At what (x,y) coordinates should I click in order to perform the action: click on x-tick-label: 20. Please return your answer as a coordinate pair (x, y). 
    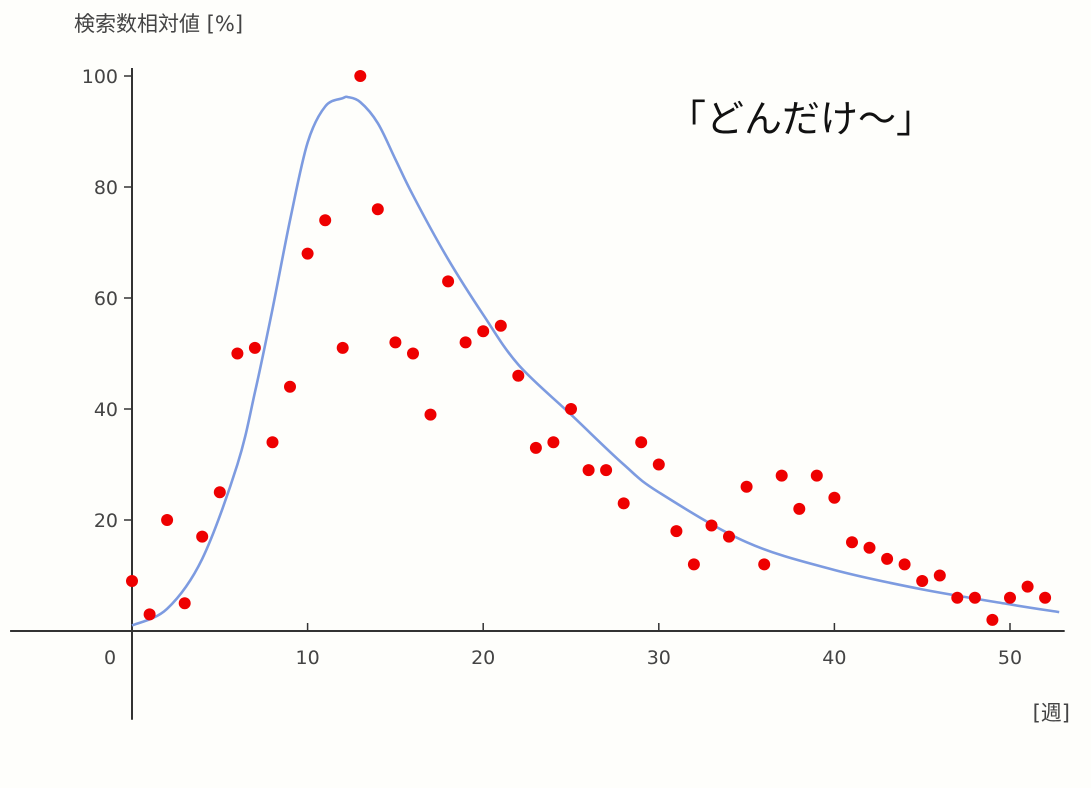
    Looking at the image, I should click on (483, 658).